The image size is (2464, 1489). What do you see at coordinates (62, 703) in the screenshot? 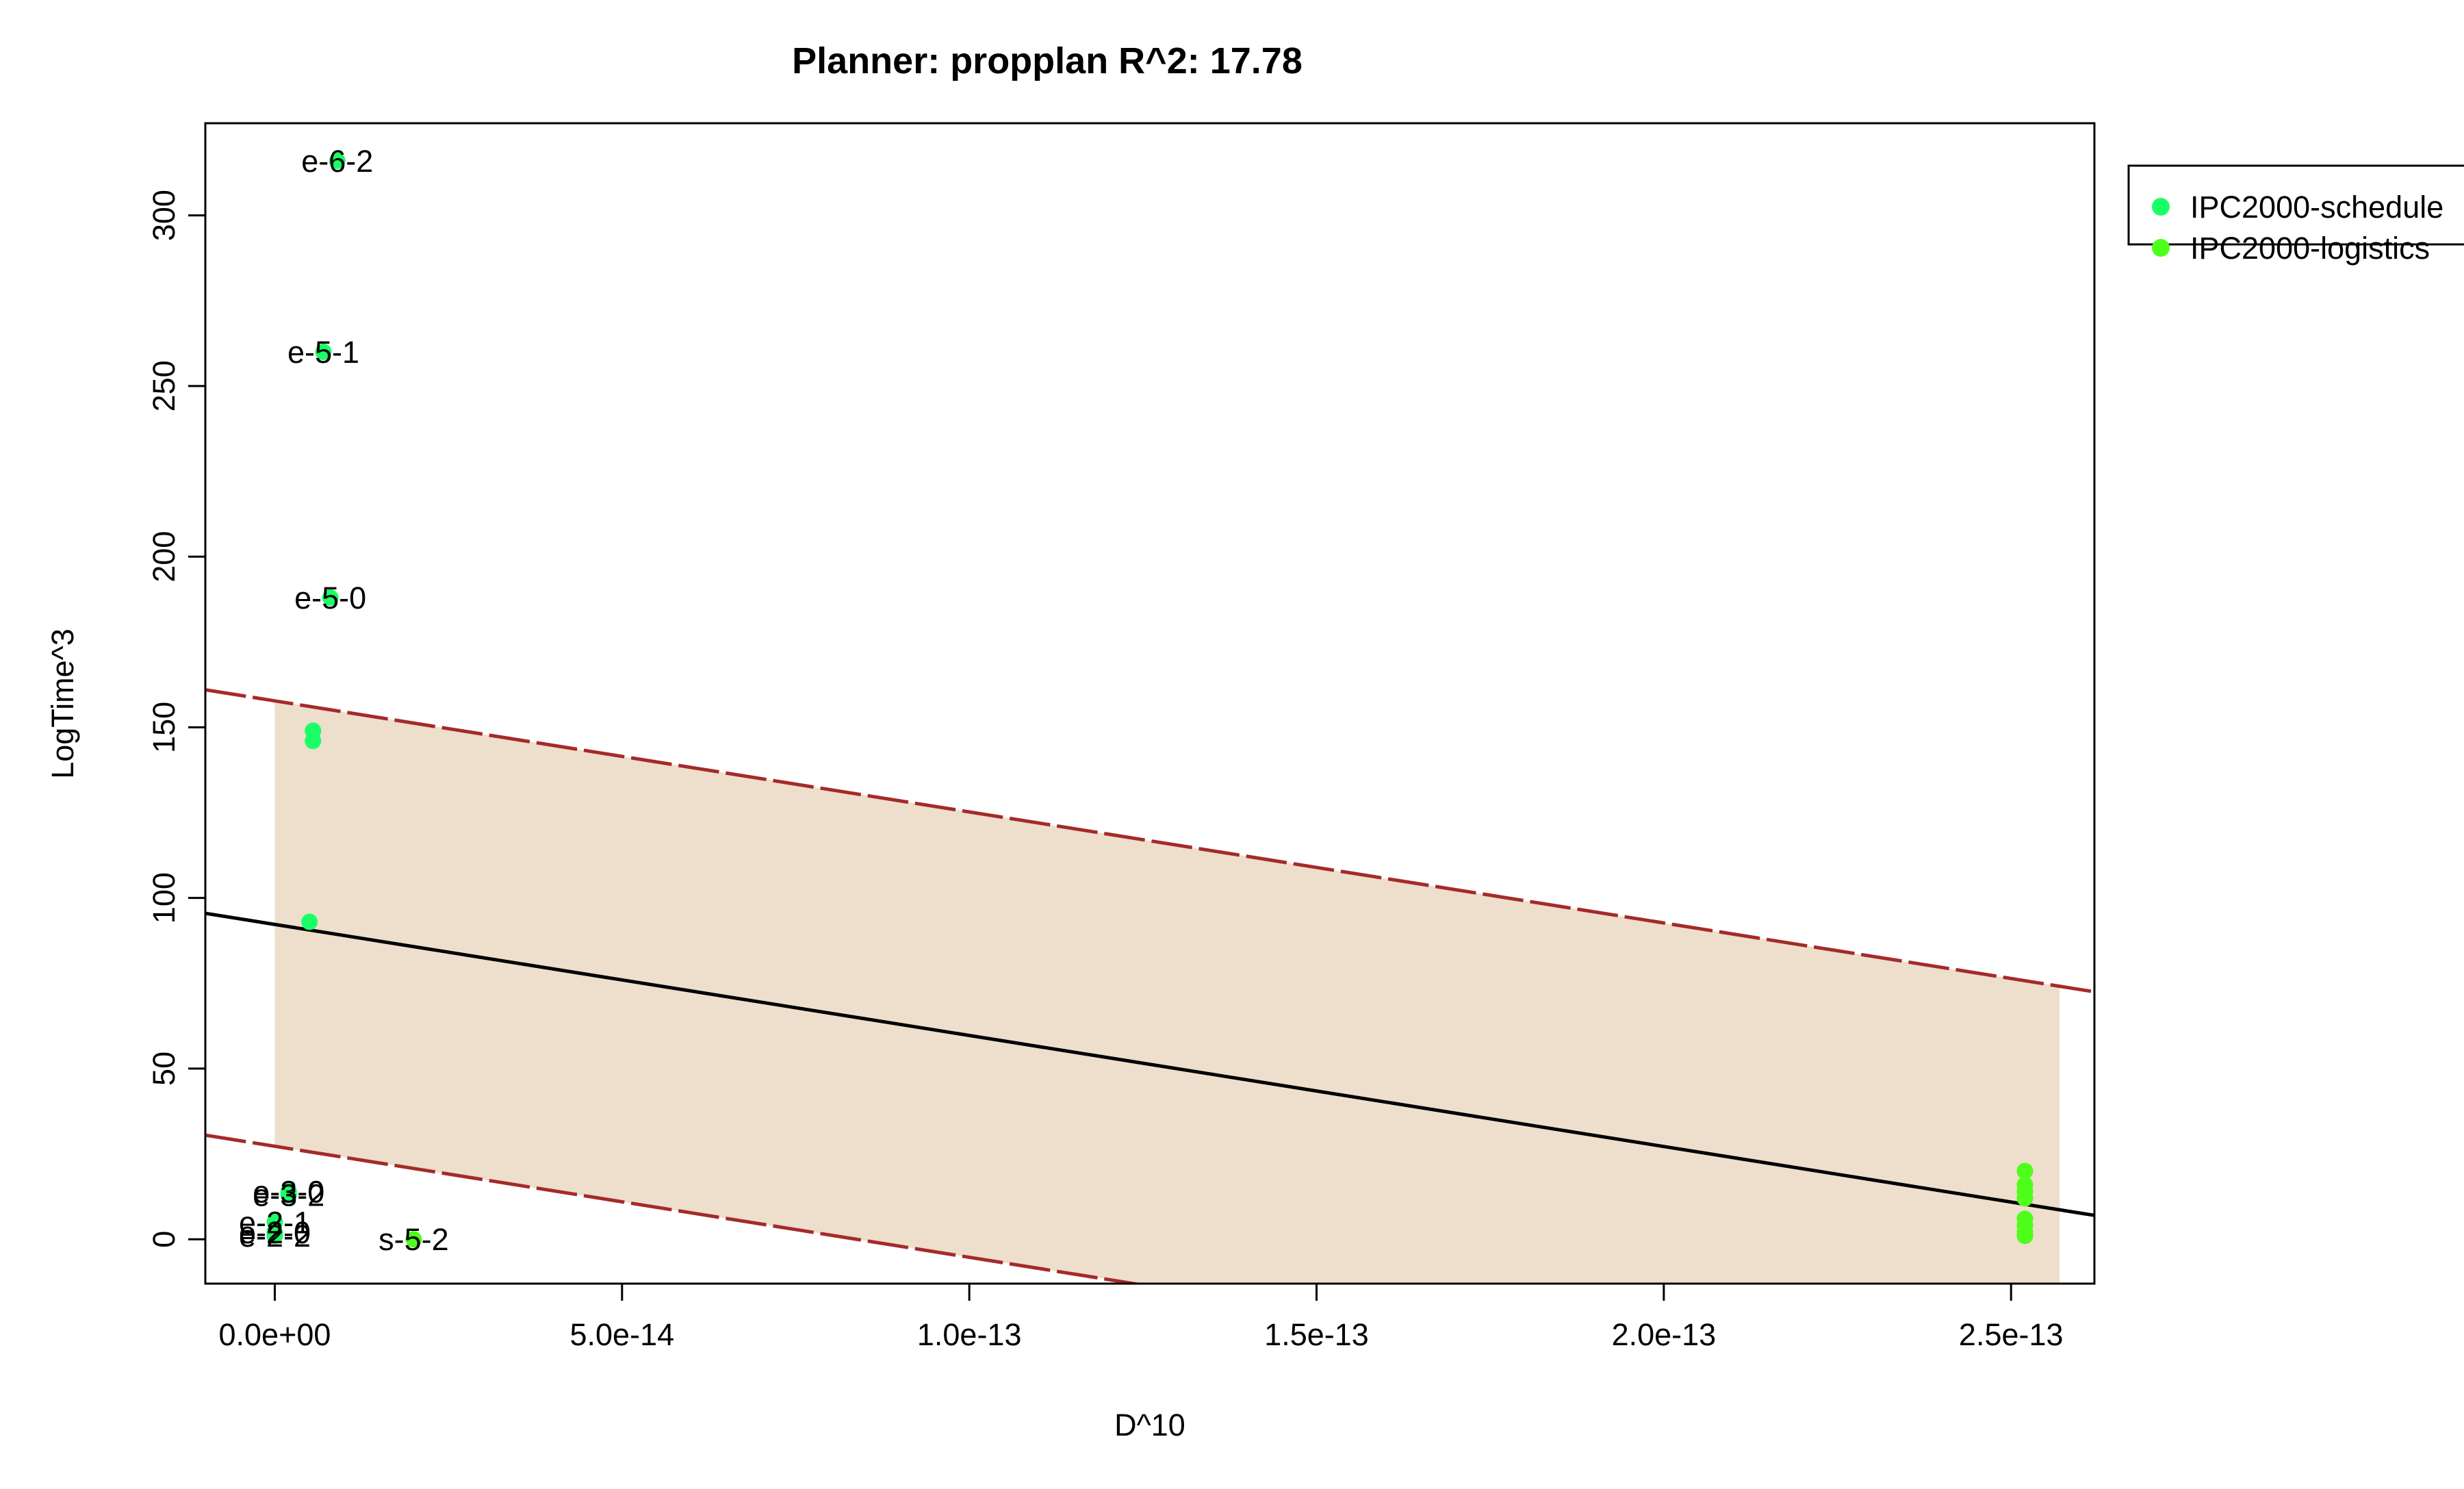
I see `y-axis-label: LogTime^3` at bounding box center [62, 703].